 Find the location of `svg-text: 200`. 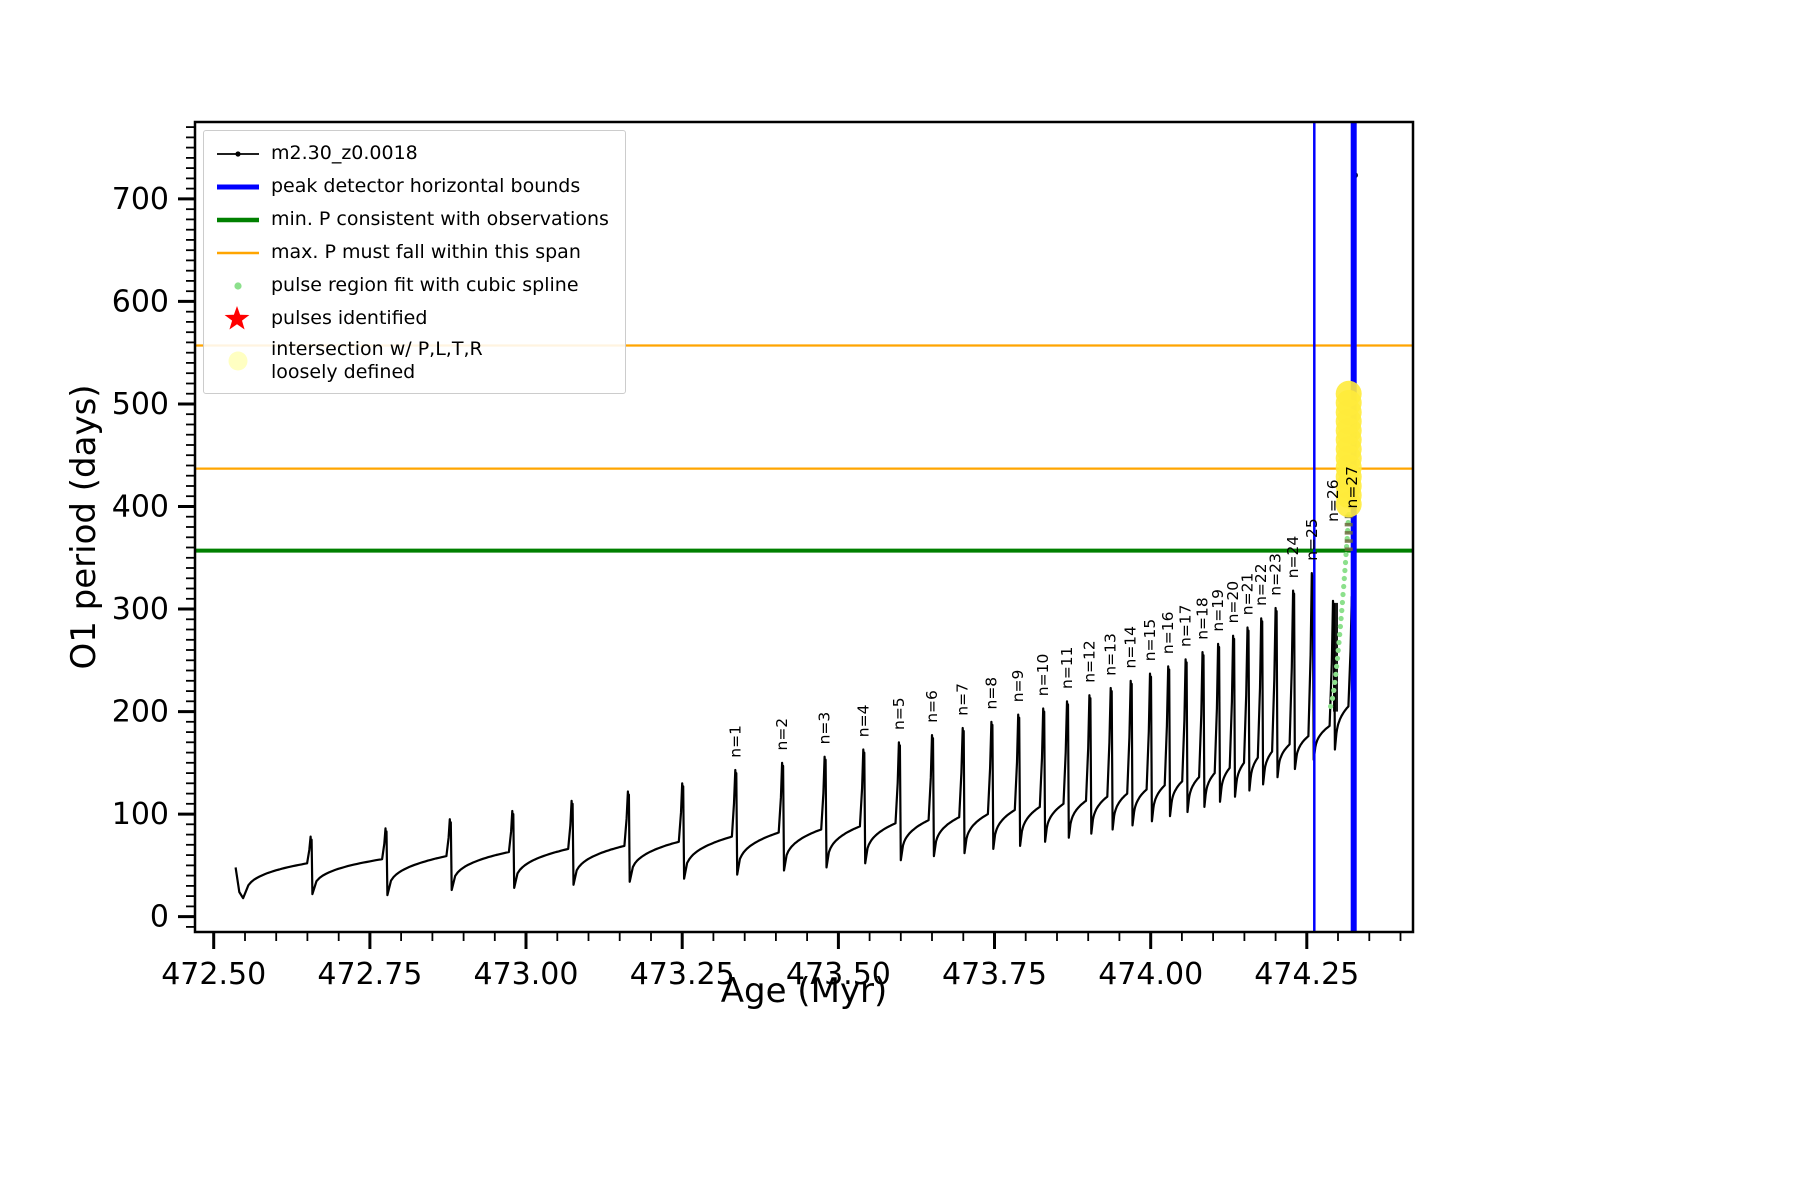

svg-text: 200 is located at coordinates (140, 712).